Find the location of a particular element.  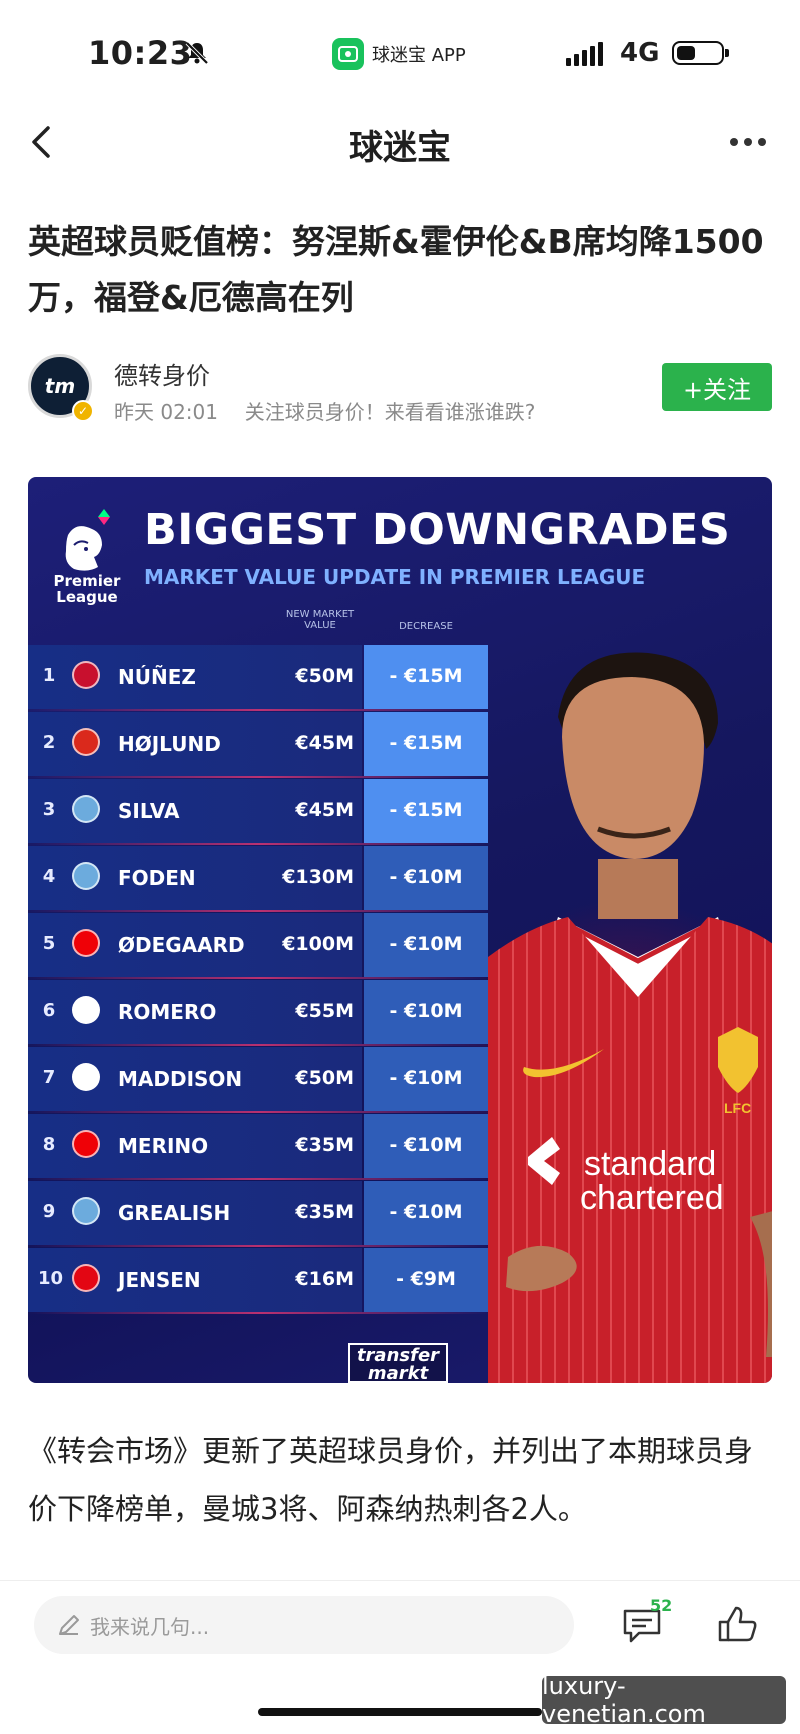

network-type: 4G is located at coordinates (640, 53).